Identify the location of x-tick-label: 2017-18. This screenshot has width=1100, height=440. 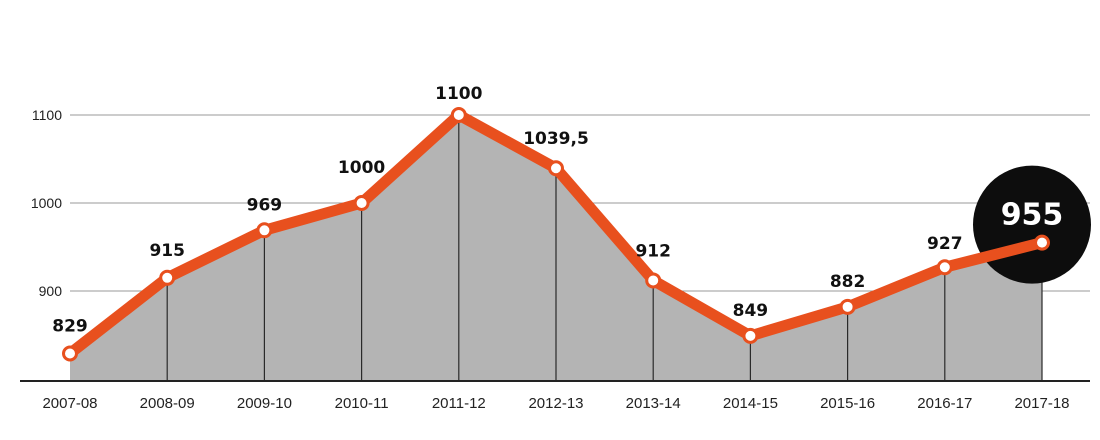
(1041, 403).